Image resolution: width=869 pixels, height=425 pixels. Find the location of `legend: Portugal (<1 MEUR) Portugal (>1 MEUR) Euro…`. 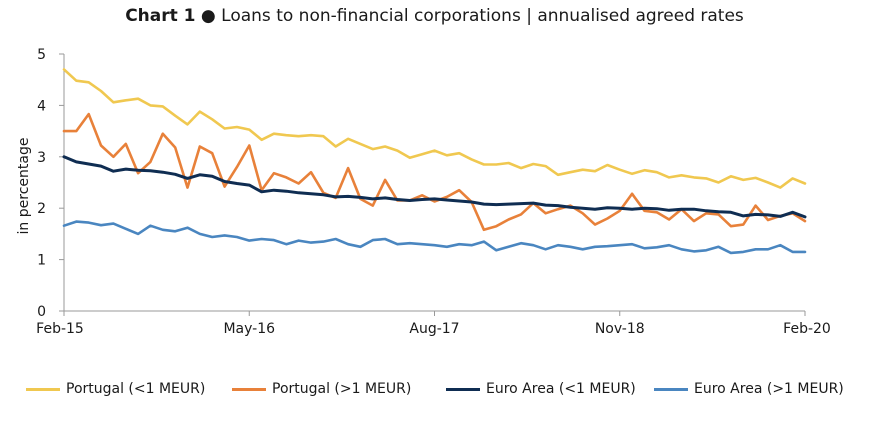

legend: Portugal (<1 MEUR) Portugal (>1 MEUR) Euro… is located at coordinates (434, 393).